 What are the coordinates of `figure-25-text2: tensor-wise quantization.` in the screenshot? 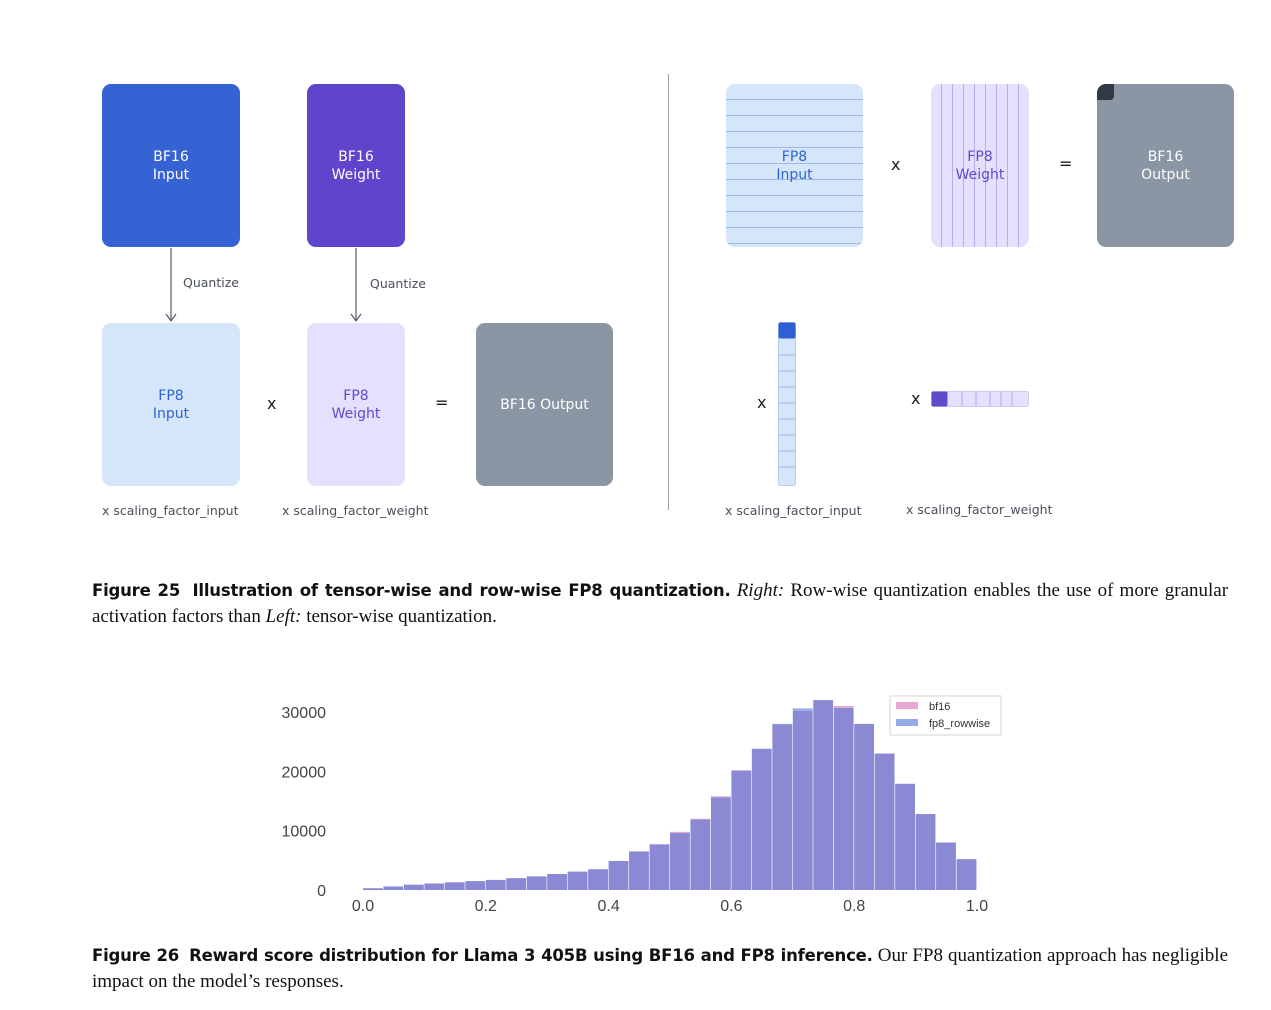 It's located at (401, 616).